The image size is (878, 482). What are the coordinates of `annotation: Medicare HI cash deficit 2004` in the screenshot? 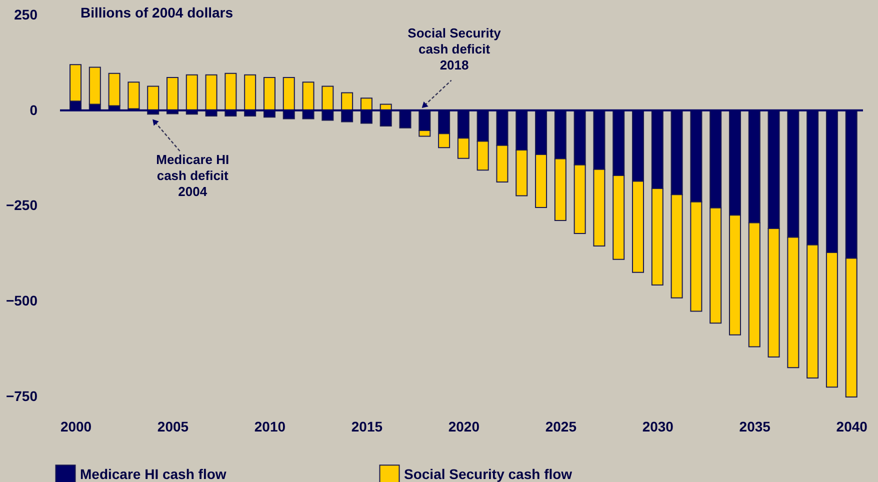 It's located at (193, 176).